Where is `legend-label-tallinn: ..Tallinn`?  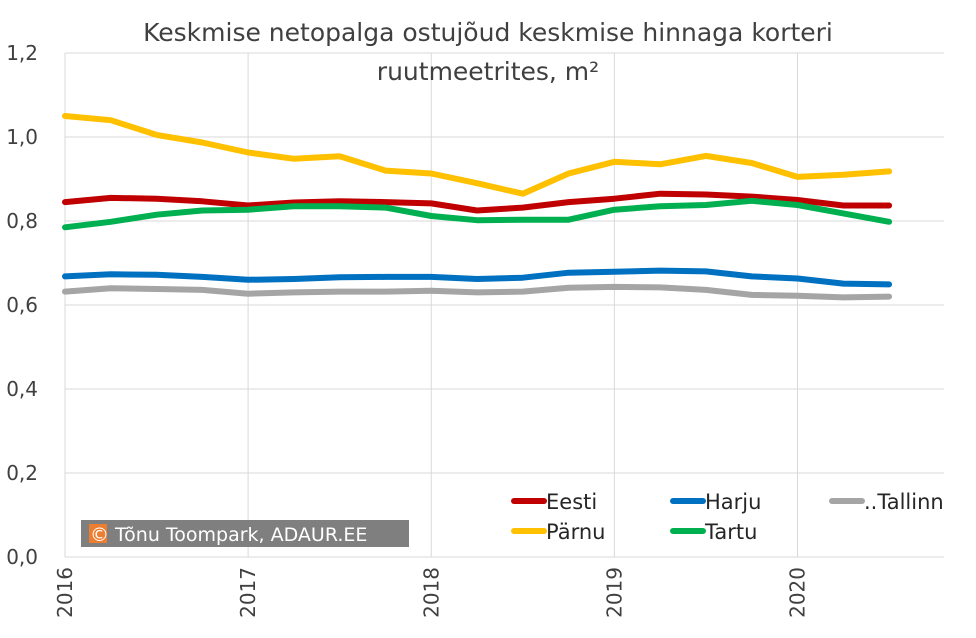
legend-label-tallinn: ..Tallinn is located at coordinates (904, 502).